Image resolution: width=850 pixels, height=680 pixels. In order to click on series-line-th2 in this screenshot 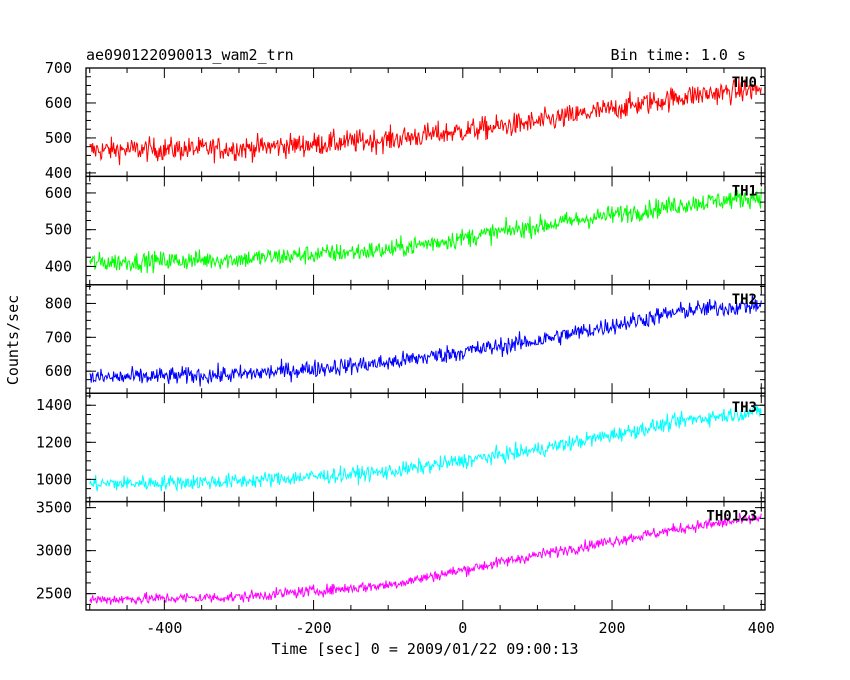, I will do `click(425, 340)`.